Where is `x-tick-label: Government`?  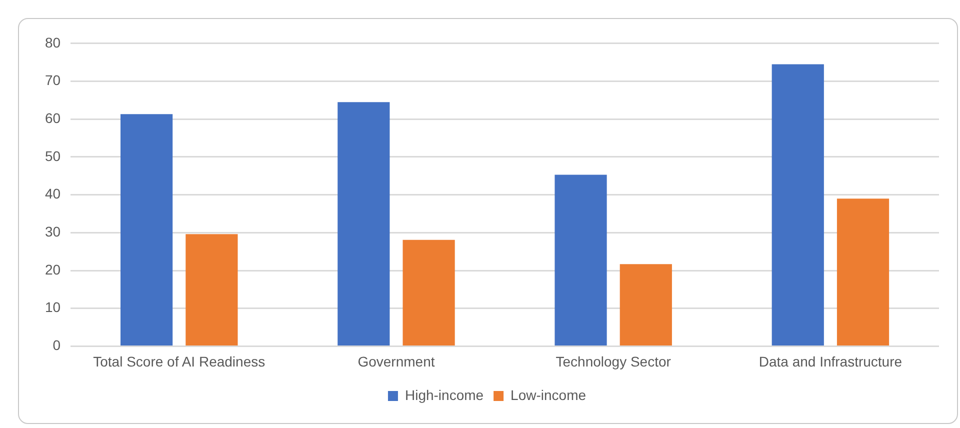
x-tick-label: Government is located at coordinates (396, 361).